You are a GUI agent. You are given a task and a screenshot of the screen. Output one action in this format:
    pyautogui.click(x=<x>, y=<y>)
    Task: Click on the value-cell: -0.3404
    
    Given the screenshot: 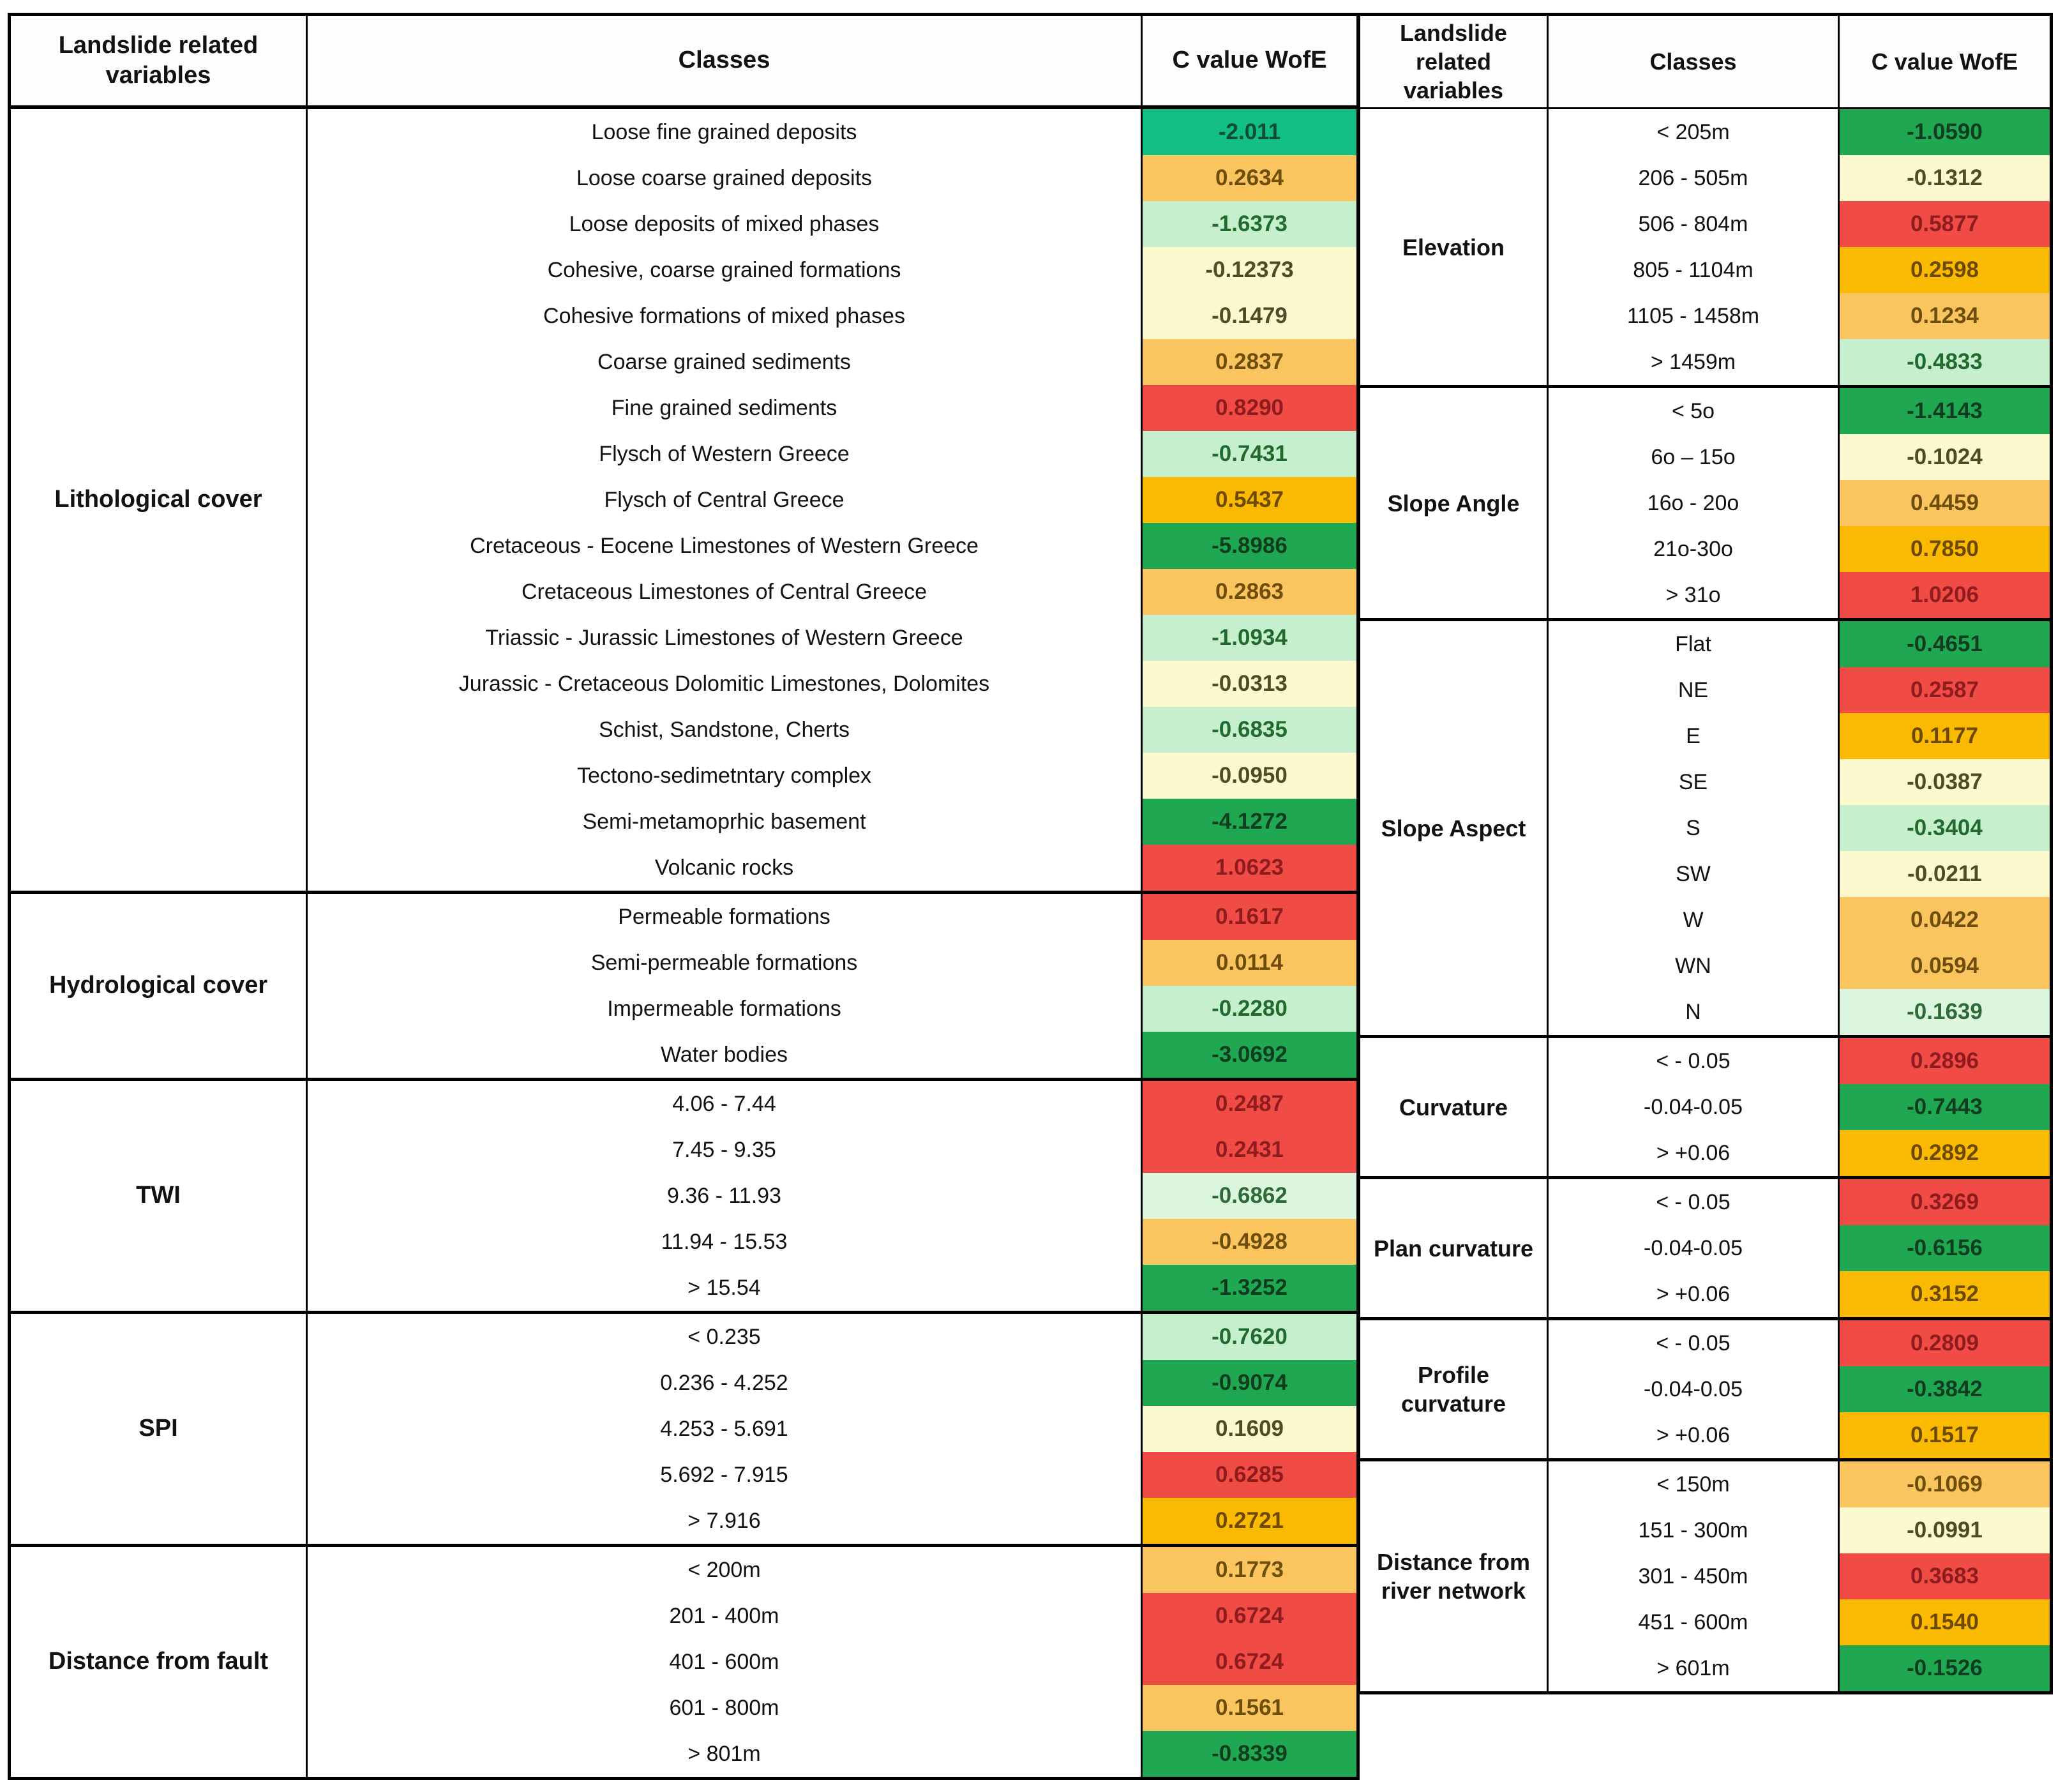 What is the action you would take?
    pyautogui.click(x=1945, y=828)
    